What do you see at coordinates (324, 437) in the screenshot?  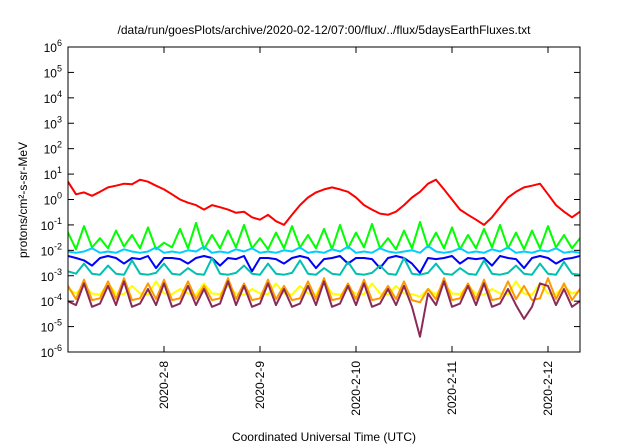 I see `x-axis-label: Coordinated Universal Time (UTC)` at bounding box center [324, 437].